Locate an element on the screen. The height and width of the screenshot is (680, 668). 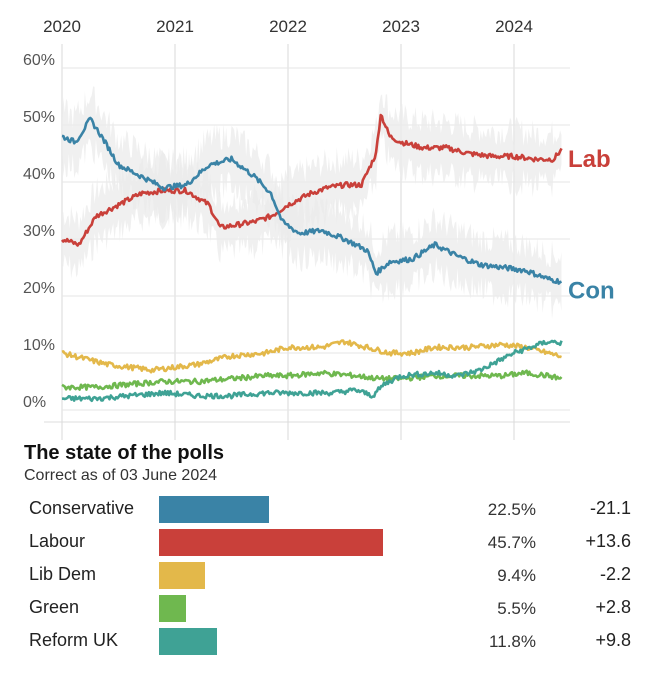
y-tick-label: 50% is located at coordinates (39, 117).